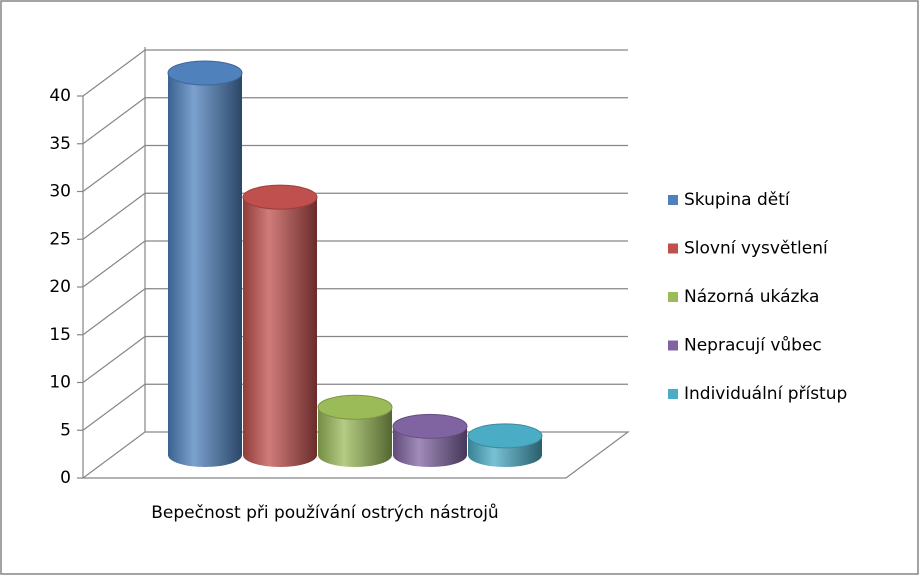 The image size is (920, 576). Describe the element at coordinates (60, 192) in the screenshot. I see `y-tick-label: 30` at that location.